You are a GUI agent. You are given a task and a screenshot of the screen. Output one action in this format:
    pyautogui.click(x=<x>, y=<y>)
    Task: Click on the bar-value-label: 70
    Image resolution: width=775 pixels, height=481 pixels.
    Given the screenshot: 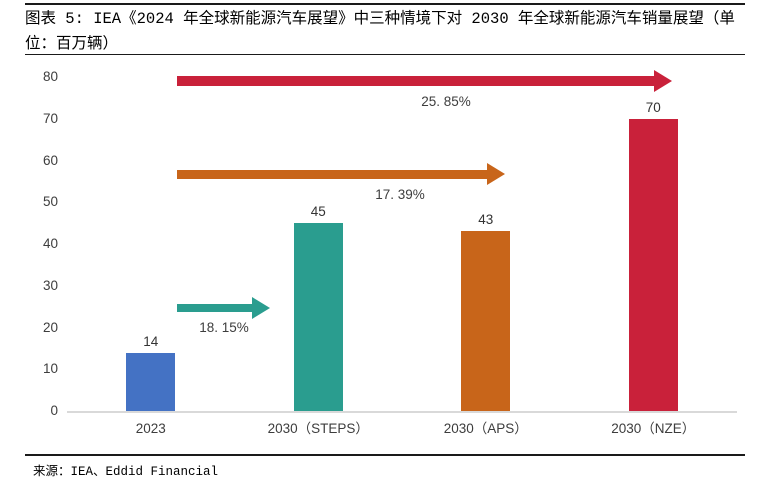 What is the action you would take?
    pyautogui.click(x=653, y=107)
    